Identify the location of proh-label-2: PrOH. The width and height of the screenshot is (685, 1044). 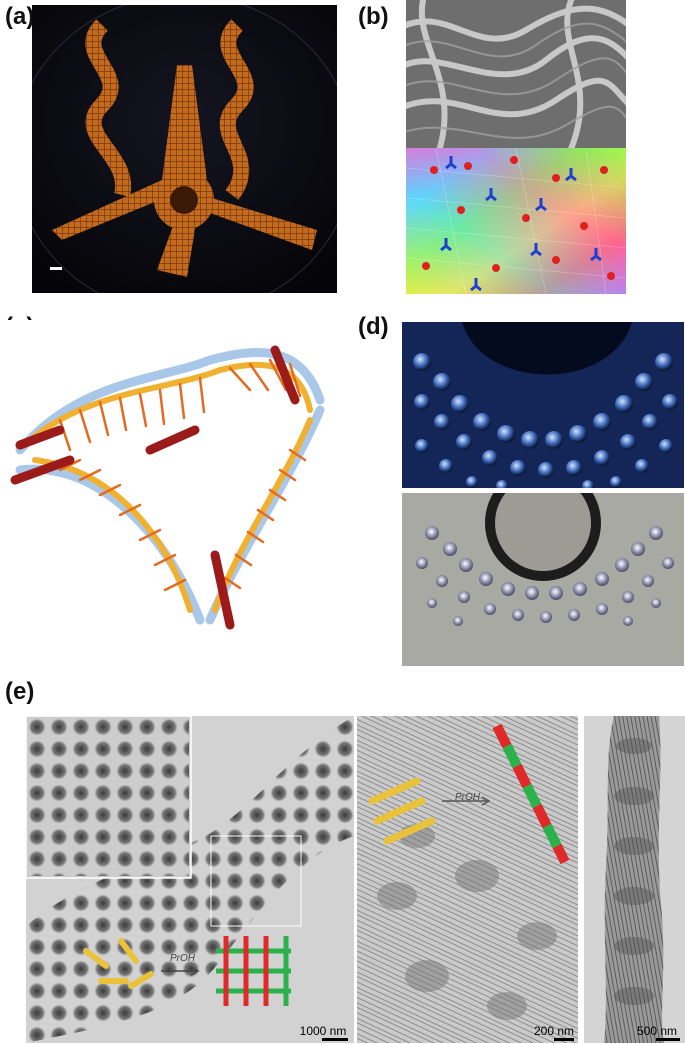
(467, 797).